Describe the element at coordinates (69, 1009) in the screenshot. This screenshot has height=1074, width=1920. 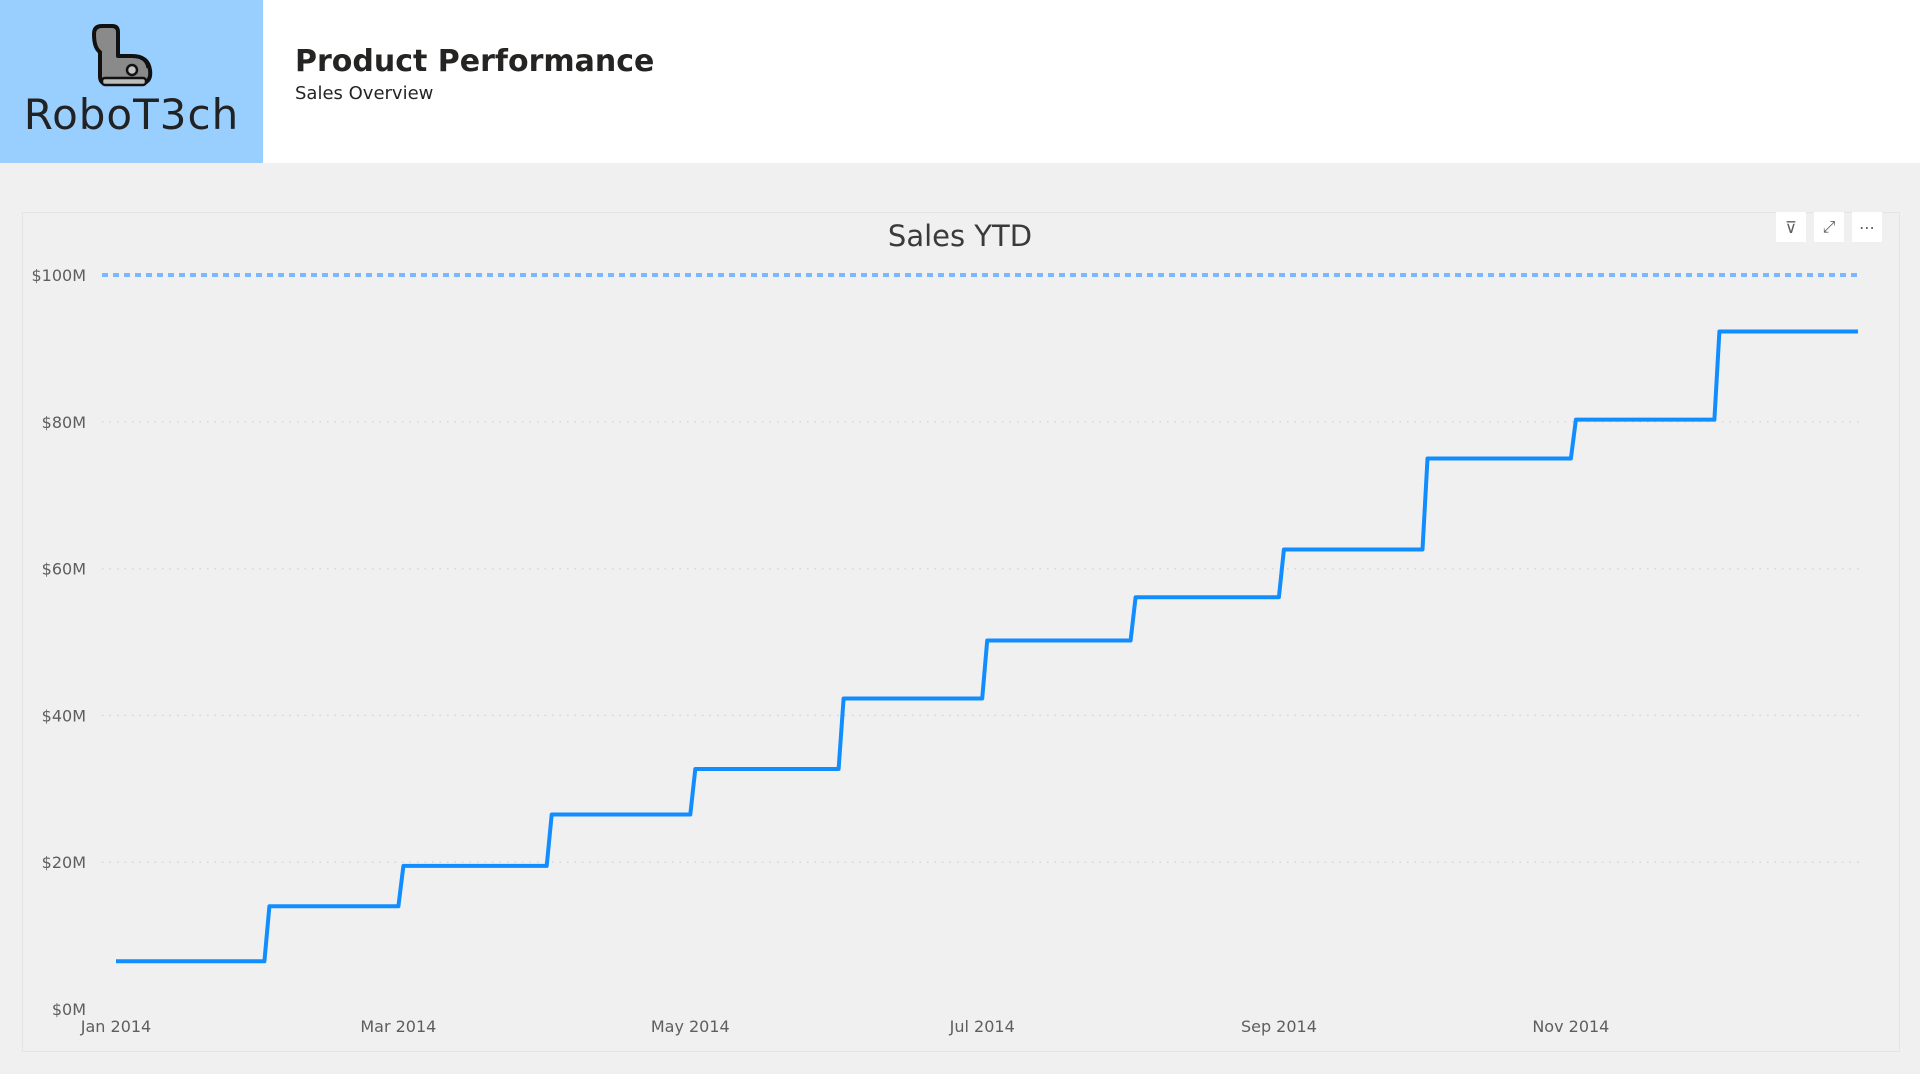
I see `y-tick-label: $0M` at that location.